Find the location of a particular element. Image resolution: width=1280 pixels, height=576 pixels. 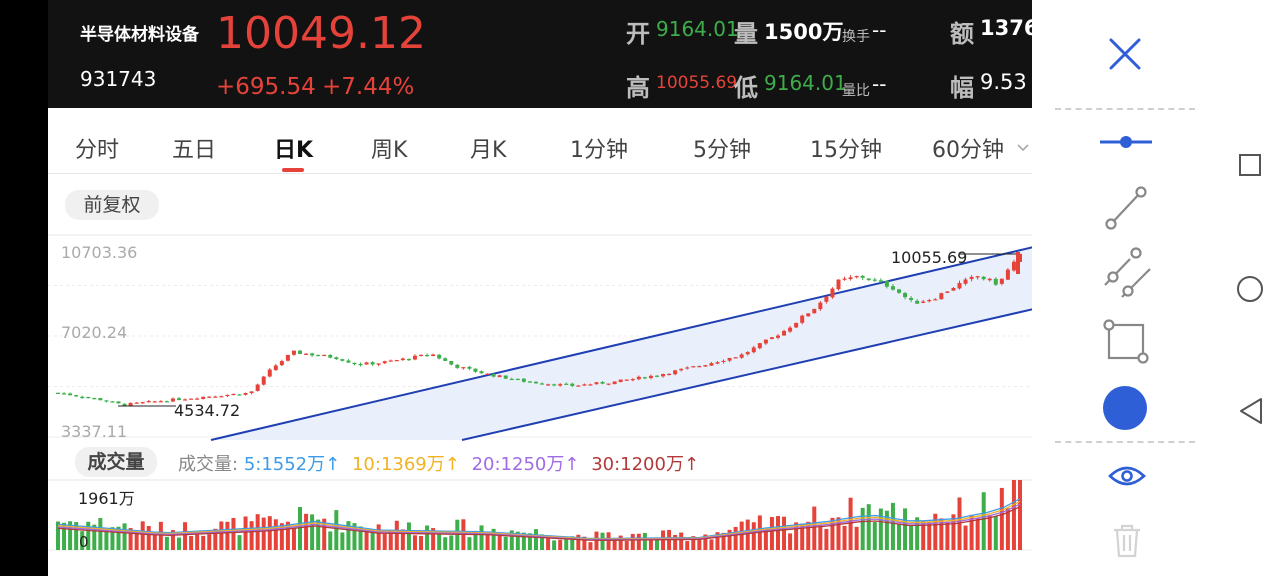

low-value: 9164.01 is located at coordinates (805, 83).